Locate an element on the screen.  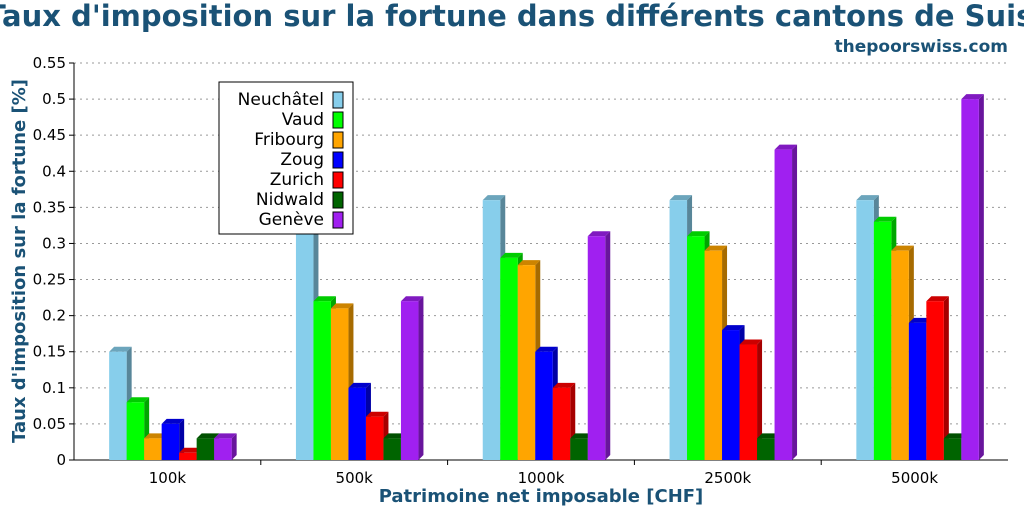
legend-label: Zoug is located at coordinates (302, 160).